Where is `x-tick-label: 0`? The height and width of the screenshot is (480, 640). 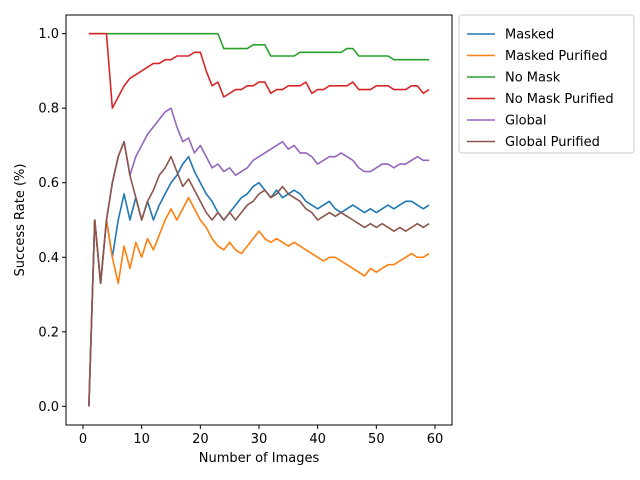 x-tick-label: 0 is located at coordinates (83, 439).